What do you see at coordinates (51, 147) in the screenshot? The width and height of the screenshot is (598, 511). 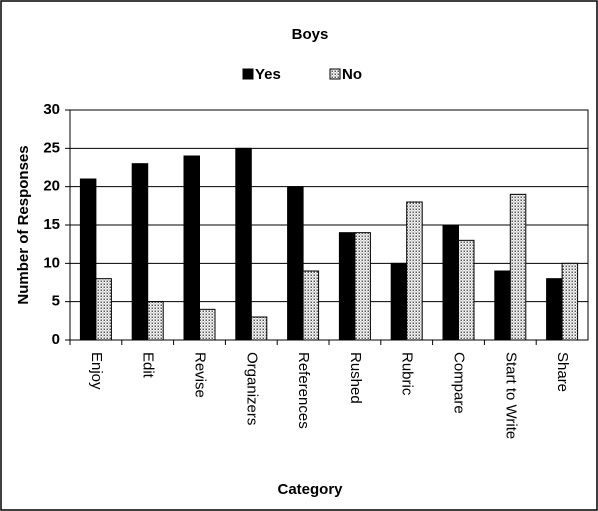 I see `y-tick-label: 25` at bounding box center [51, 147].